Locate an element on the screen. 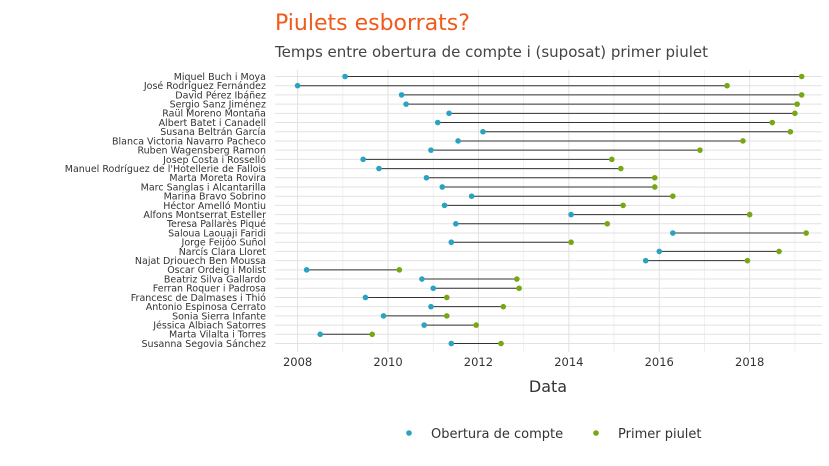  legend-label-open: Obertura de compte is located at coordinates (497, 434).